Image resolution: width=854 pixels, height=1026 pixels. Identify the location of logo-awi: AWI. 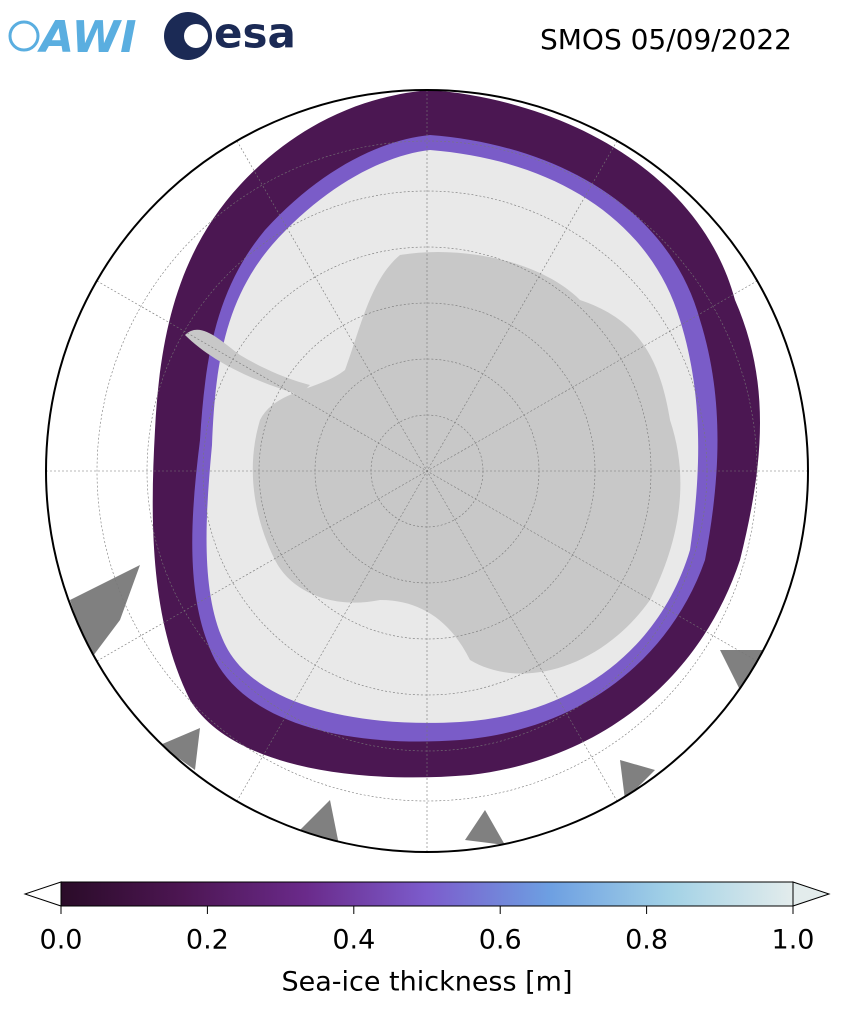
(72, 37).